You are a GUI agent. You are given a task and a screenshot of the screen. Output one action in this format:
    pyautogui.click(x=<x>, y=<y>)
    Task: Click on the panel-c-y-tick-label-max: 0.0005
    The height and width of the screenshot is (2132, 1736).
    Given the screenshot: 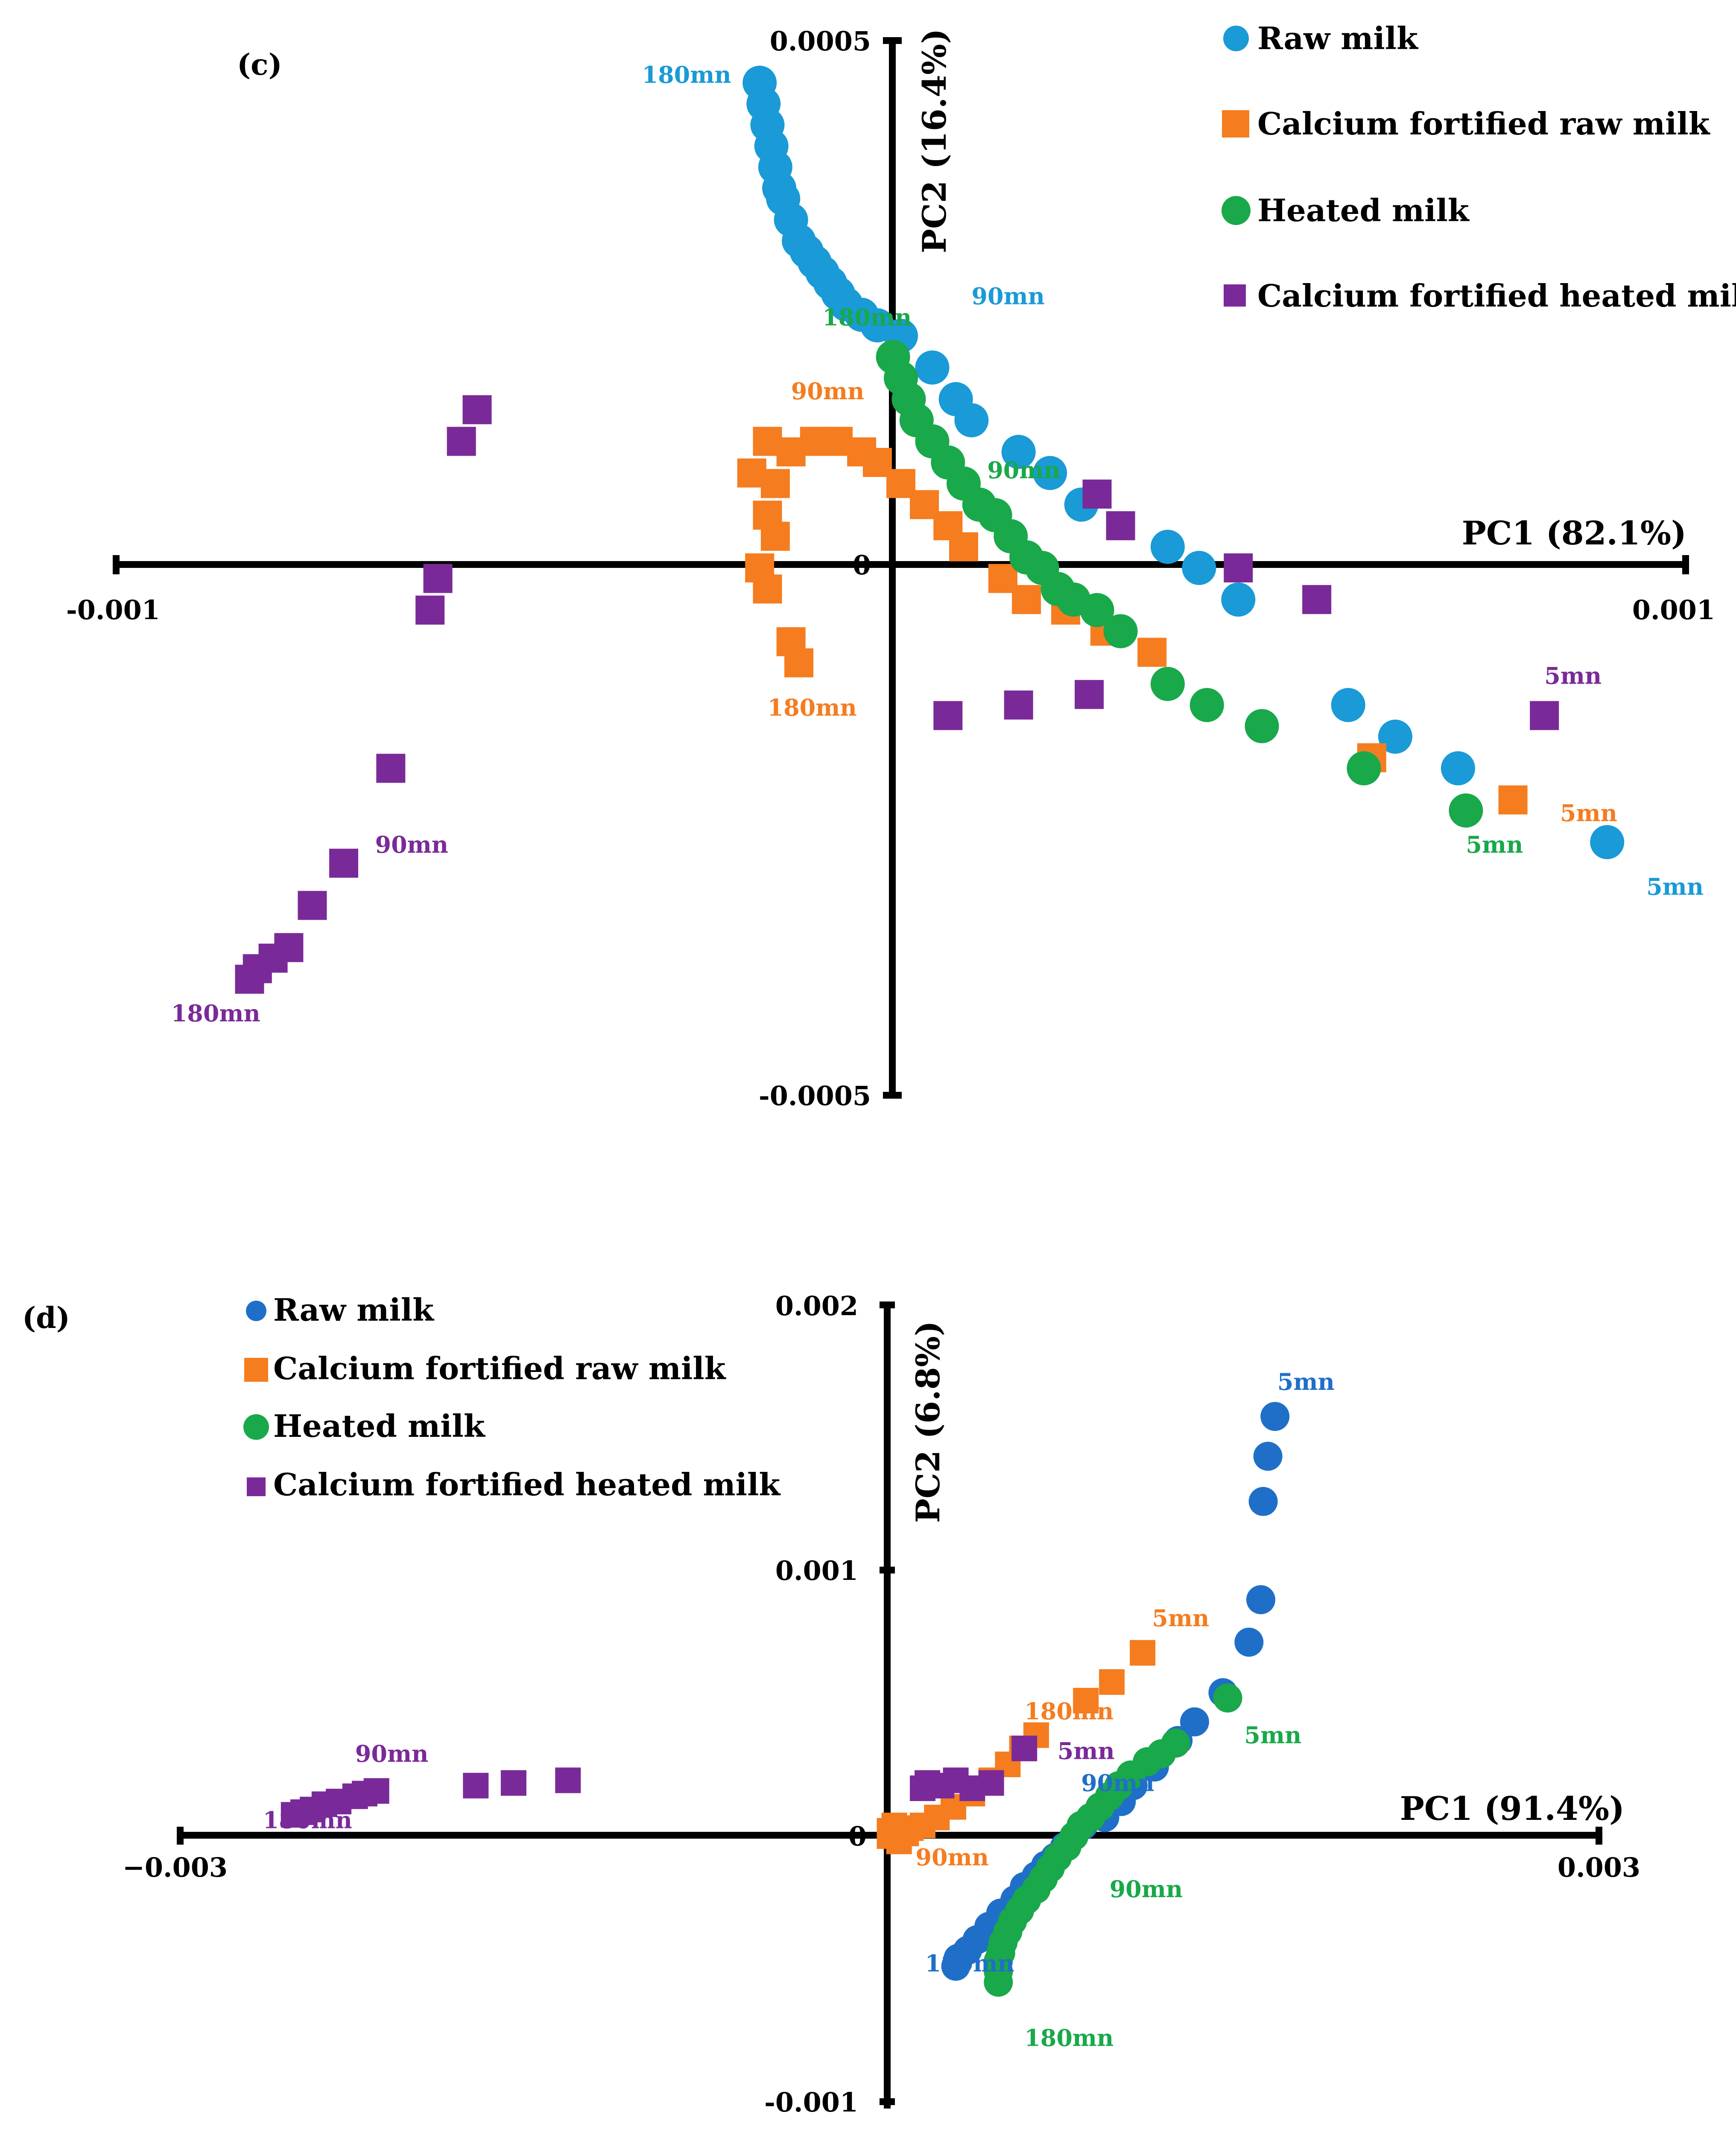 What is the action you would take?
    pyautogui.click(x=820, y=42)
    